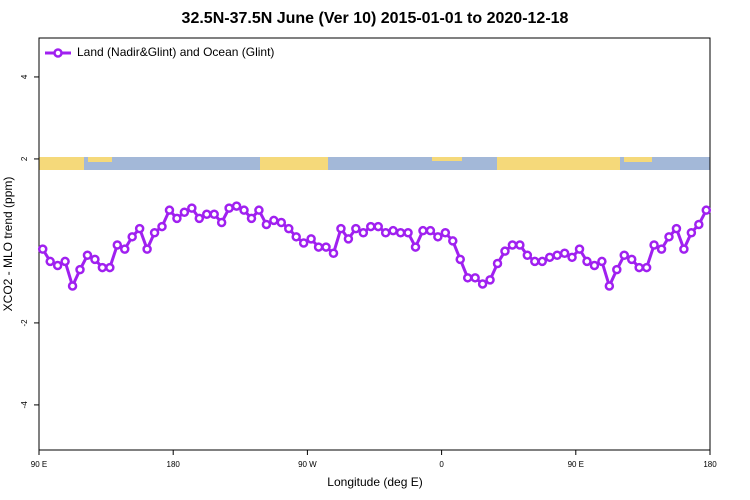  Describe the element at coordinates (441, 464) in the screenshot. I see `x-tick-label: 0` at that location.